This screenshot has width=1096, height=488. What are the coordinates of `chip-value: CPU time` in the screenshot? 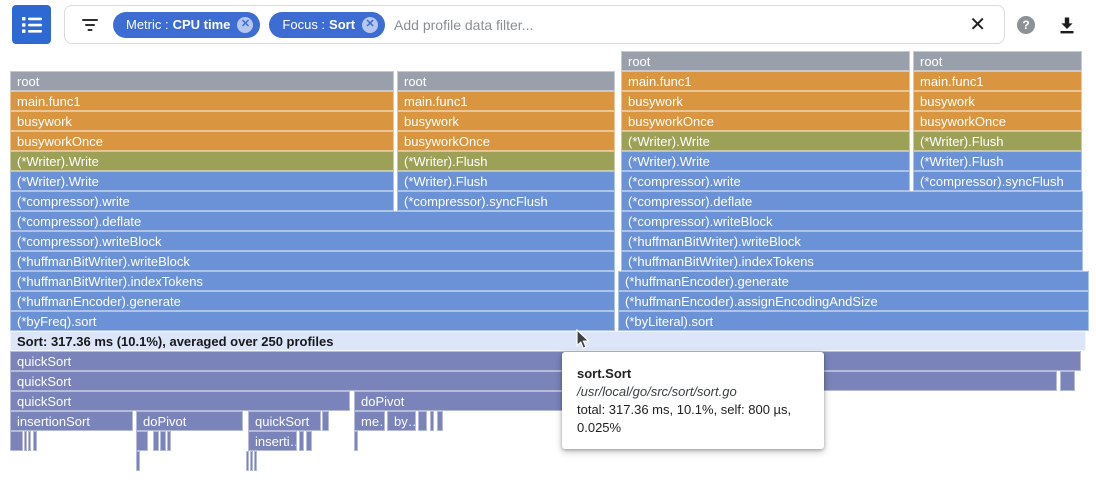 It's located at (201, 24).